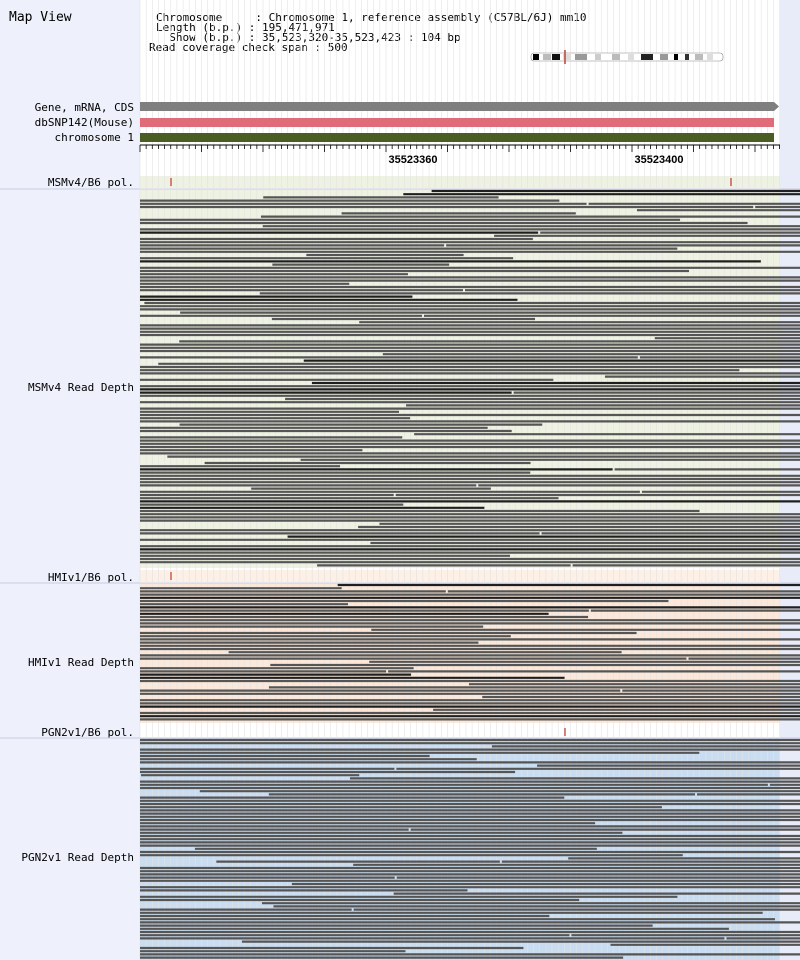 This screenshot has height=960, width=800. What do you see at coordinates (90, 577) in the screenshot?
I see `hmi-pol-label: HMIv1/B6 pol.` at bounding box center [90, 577].